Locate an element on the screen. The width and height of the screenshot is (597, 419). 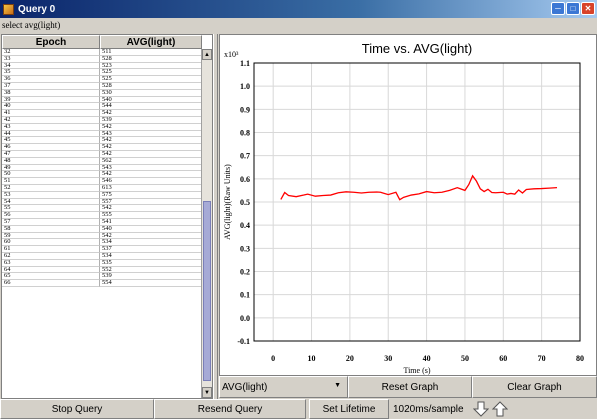
cell-epoch: 43 is located at coordinates (51, 127).